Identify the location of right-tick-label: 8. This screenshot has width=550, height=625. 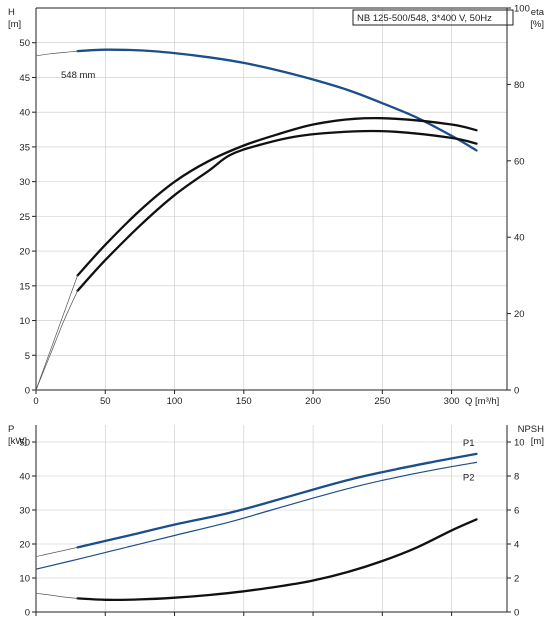
(516, 477).